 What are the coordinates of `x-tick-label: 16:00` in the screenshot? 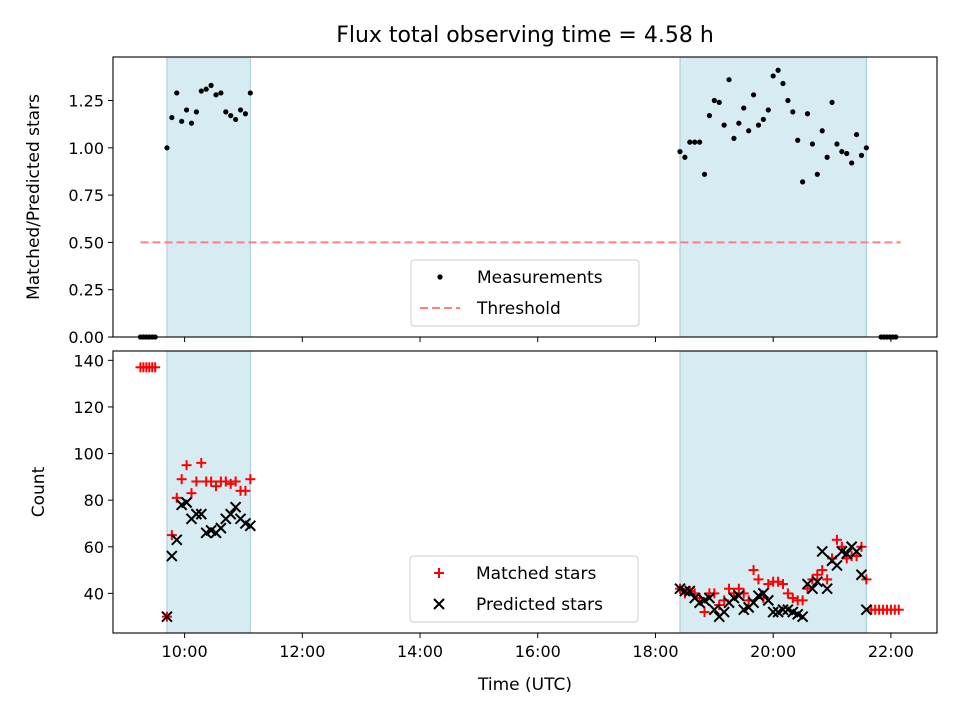 It's located at (538, 651).